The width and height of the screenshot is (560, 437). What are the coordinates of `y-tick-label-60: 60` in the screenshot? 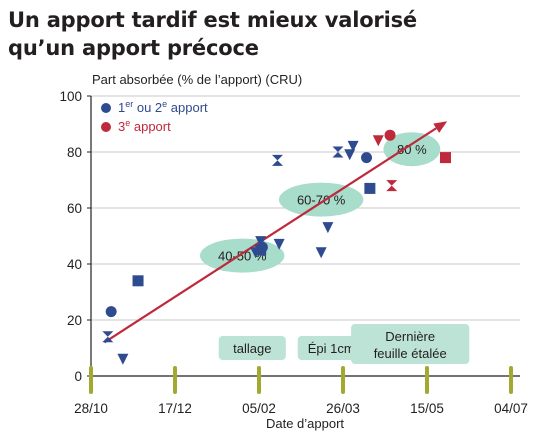 It's located at (74, 208).